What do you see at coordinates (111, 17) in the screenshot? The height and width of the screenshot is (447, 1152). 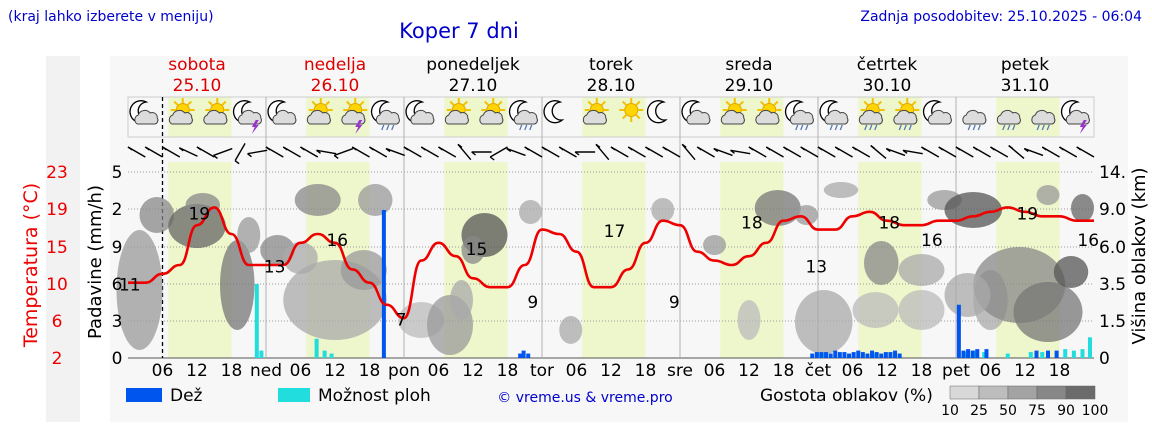 I see `region-hint-link: (kraj lahko izberete v meniju)` at bounding box center [111, 17].